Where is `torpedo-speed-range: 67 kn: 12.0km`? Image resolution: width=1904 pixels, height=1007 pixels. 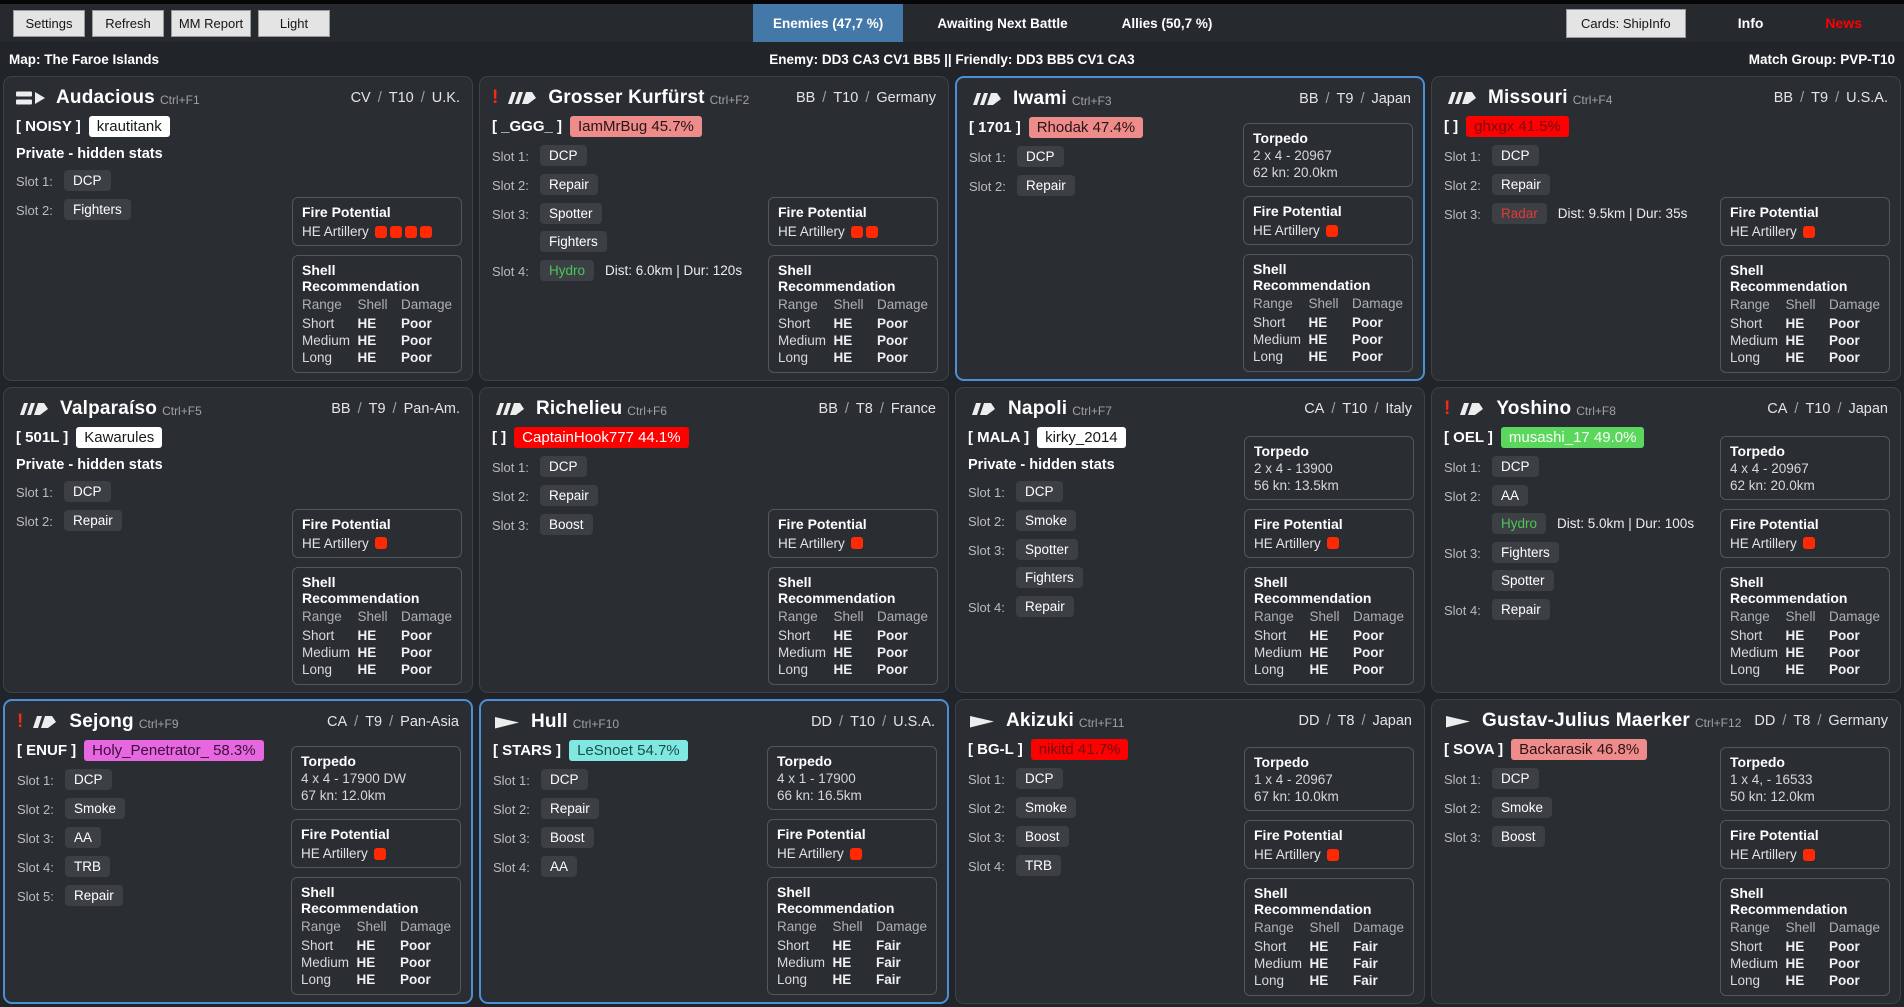
torpedo-speed-range: 67 kn: 12.0km is located at coordinates (343, 795).